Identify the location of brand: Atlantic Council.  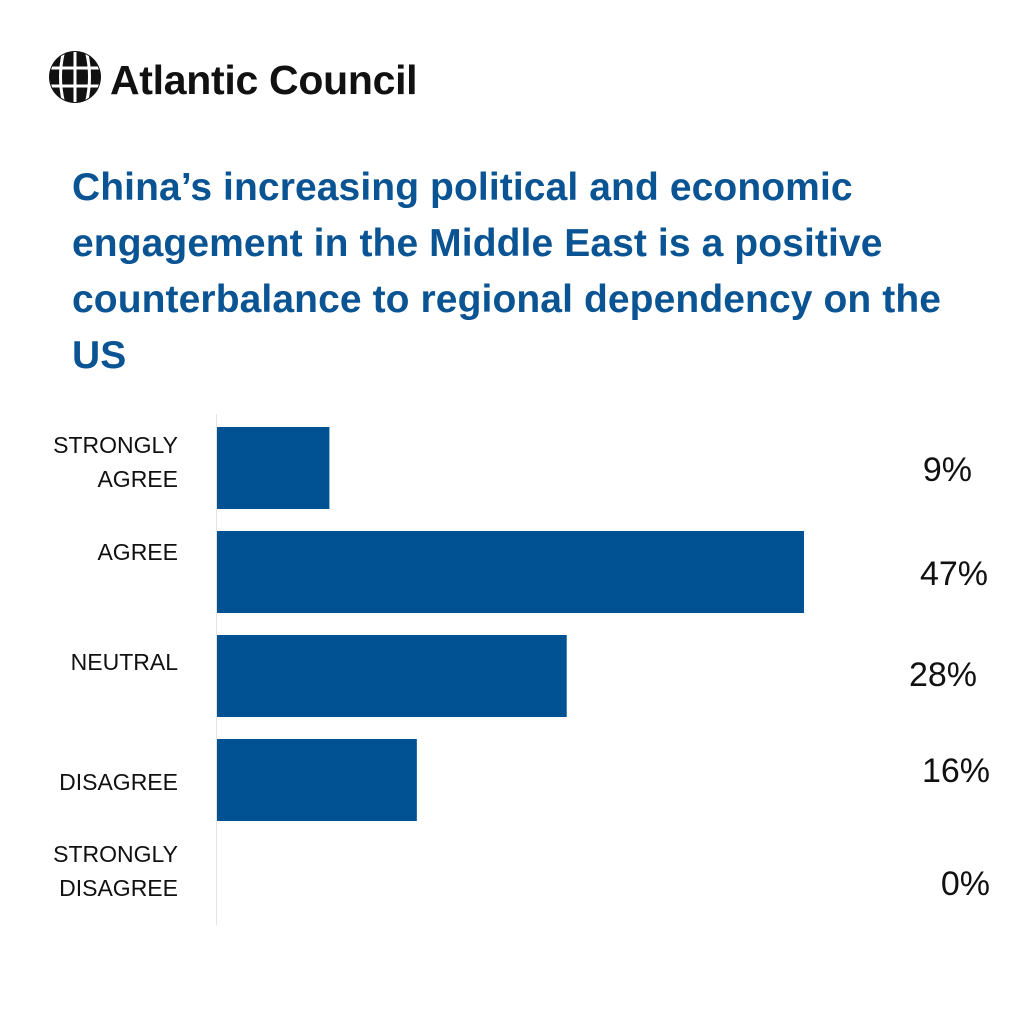
(233, 77).